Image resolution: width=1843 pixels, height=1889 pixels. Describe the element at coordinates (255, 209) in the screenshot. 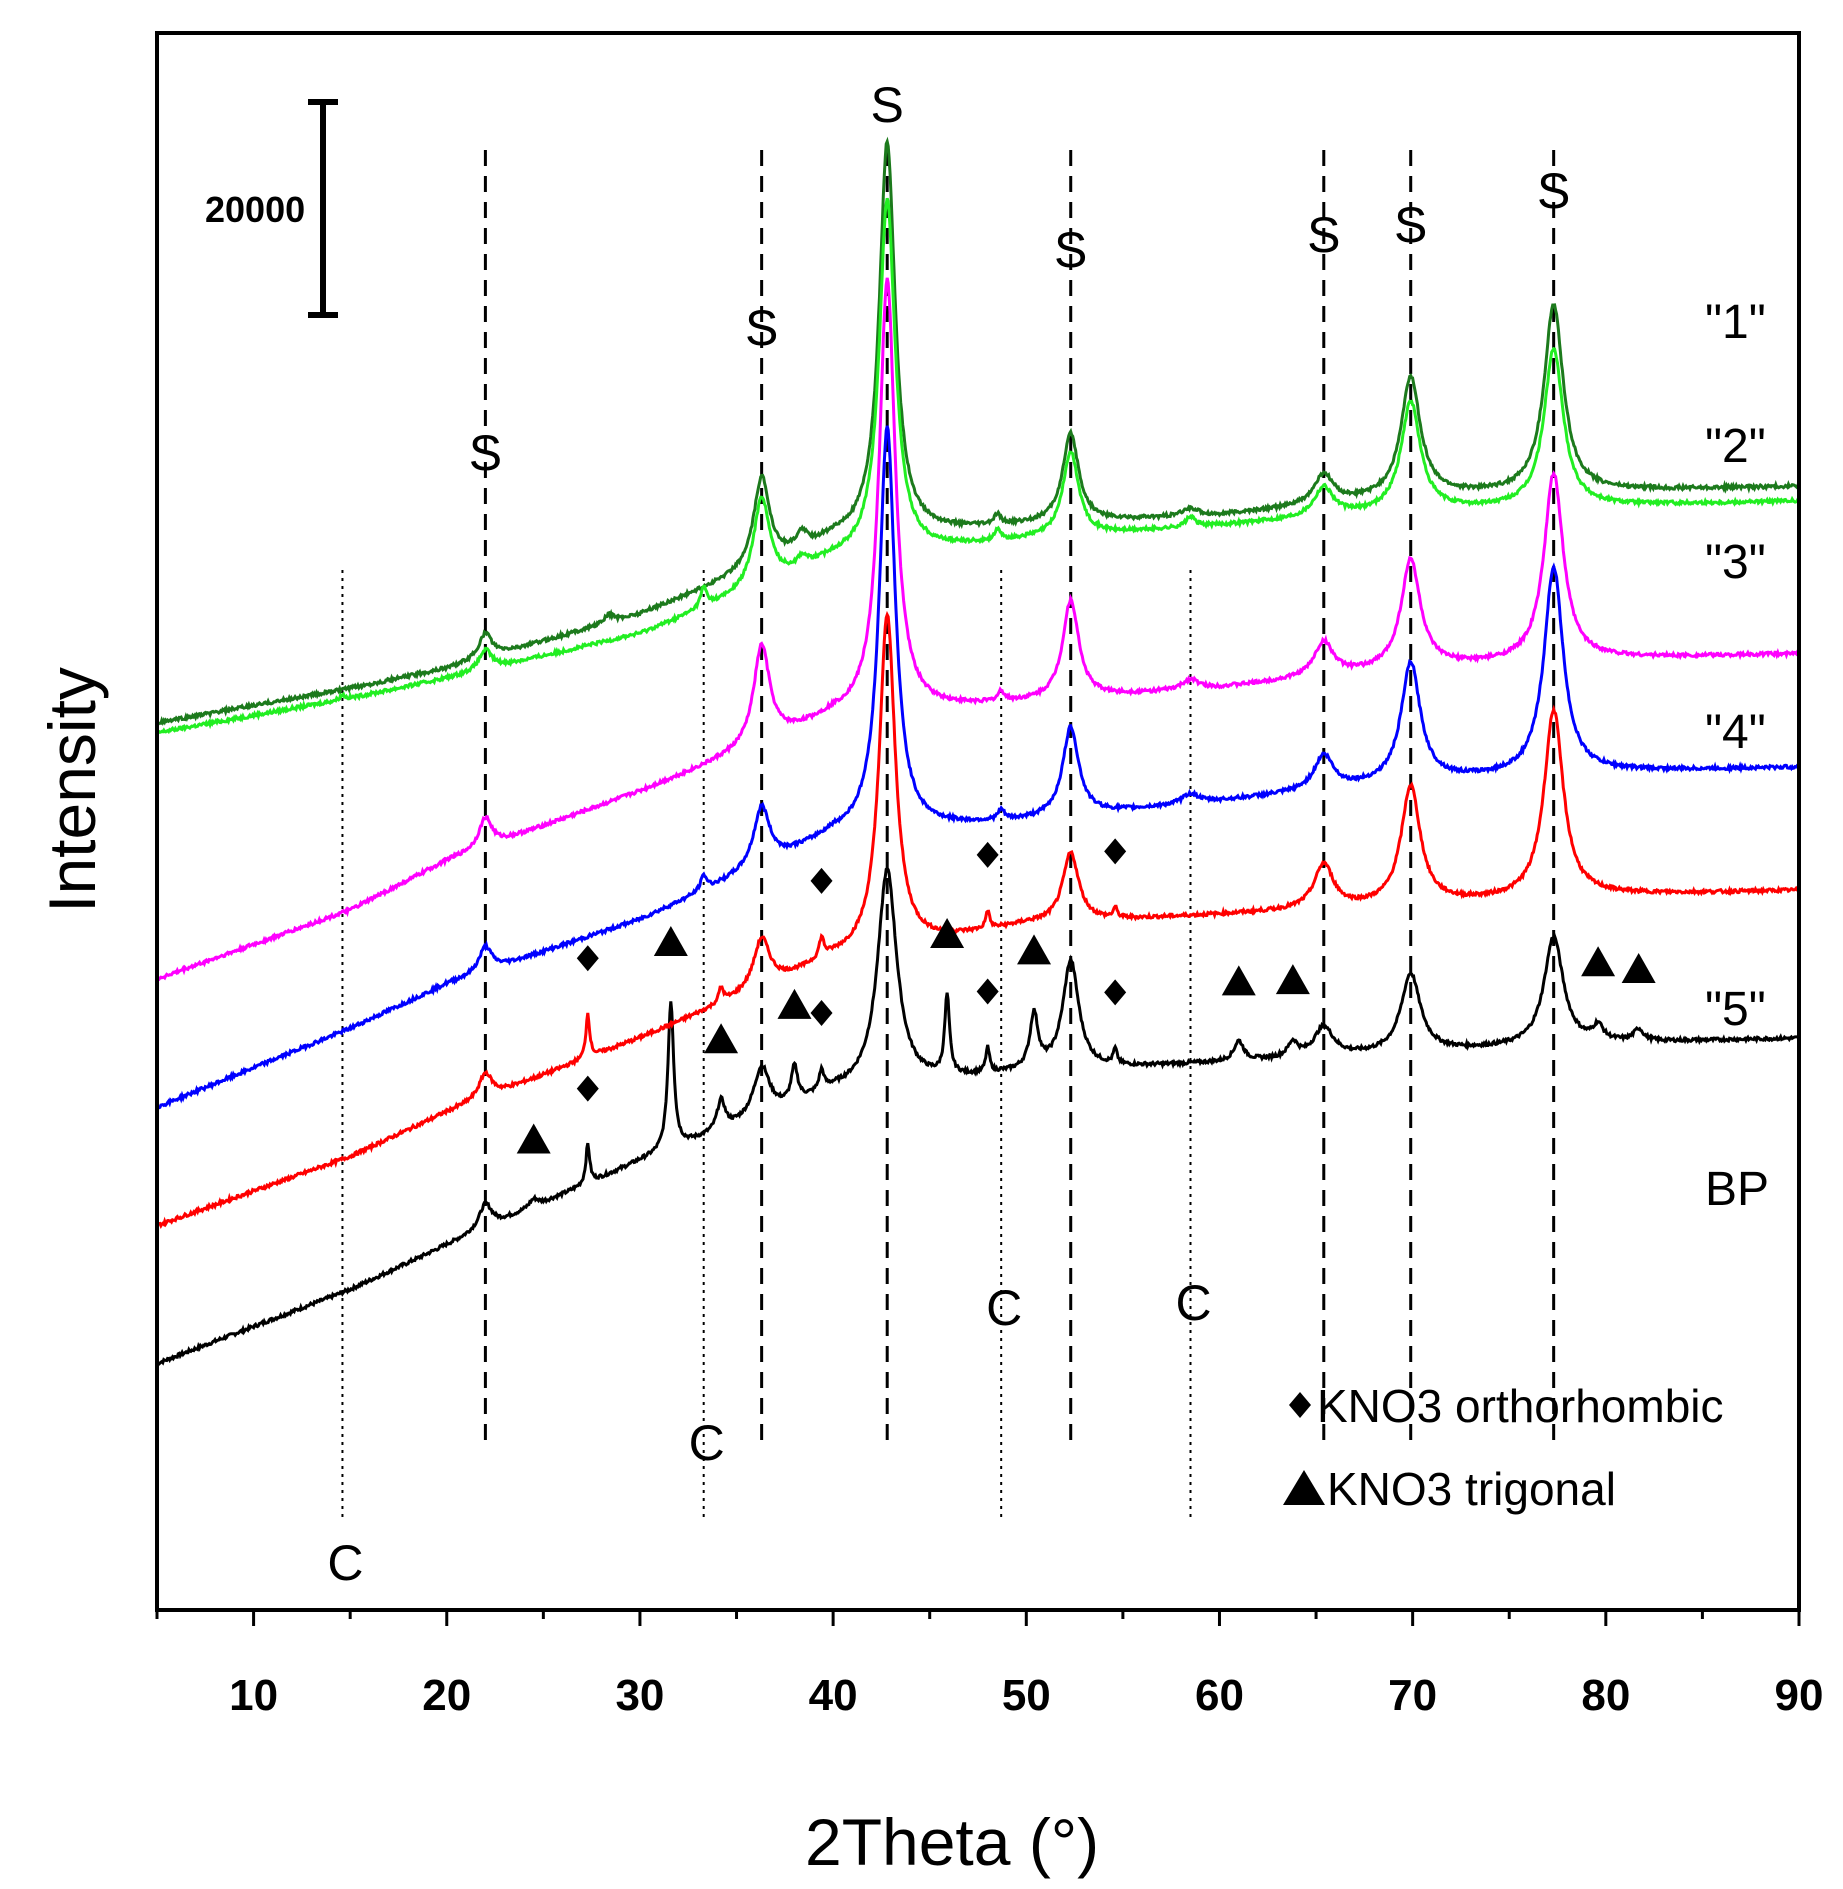

I see `scale-bar-label: 20000` at that location.